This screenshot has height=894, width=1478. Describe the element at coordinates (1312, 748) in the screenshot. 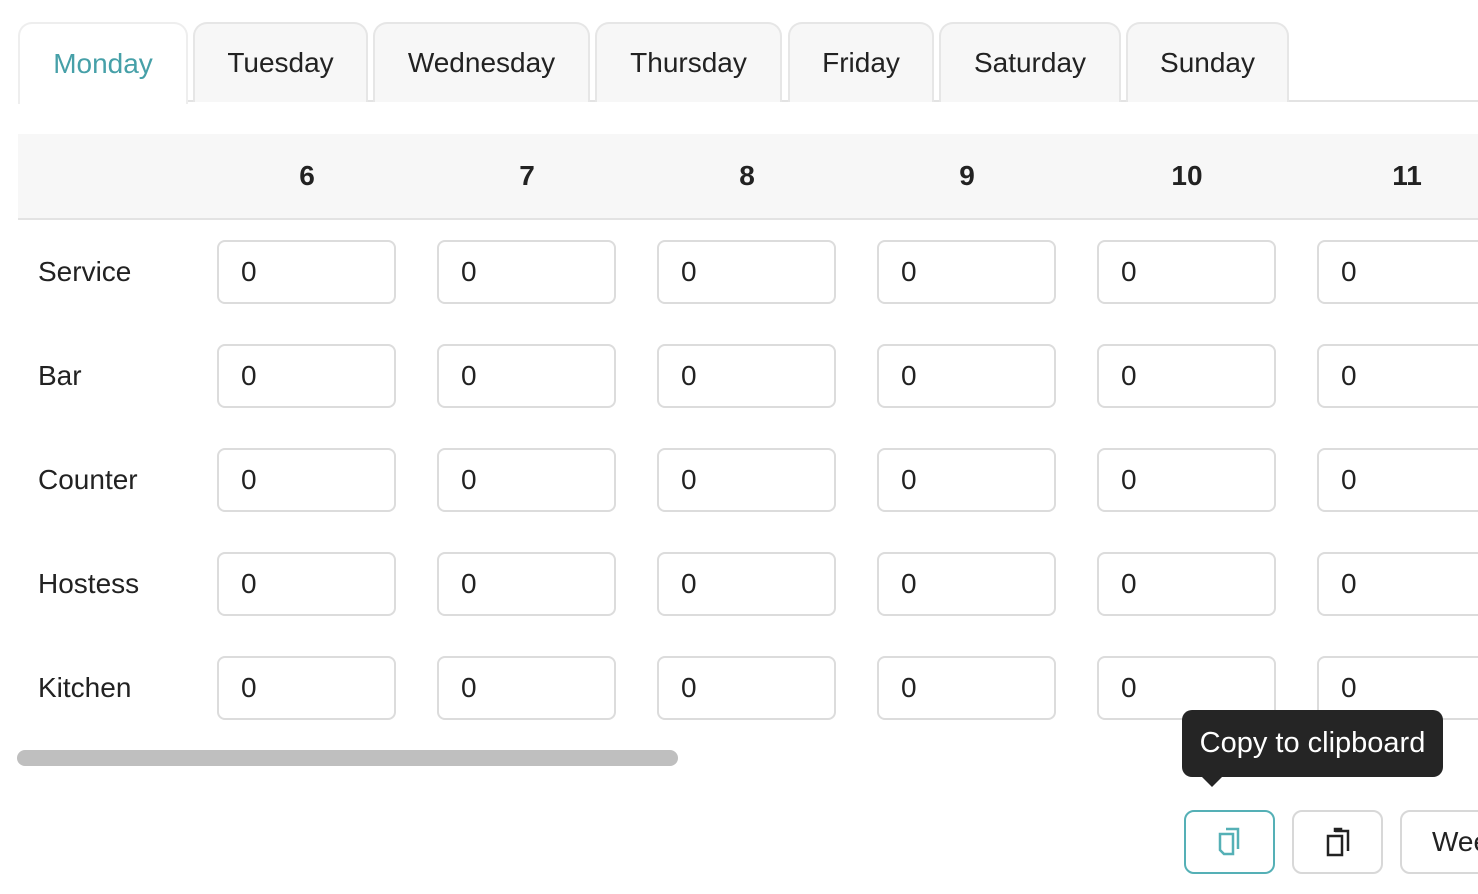

I see `tooltip: Copy to clipboard` at that location.